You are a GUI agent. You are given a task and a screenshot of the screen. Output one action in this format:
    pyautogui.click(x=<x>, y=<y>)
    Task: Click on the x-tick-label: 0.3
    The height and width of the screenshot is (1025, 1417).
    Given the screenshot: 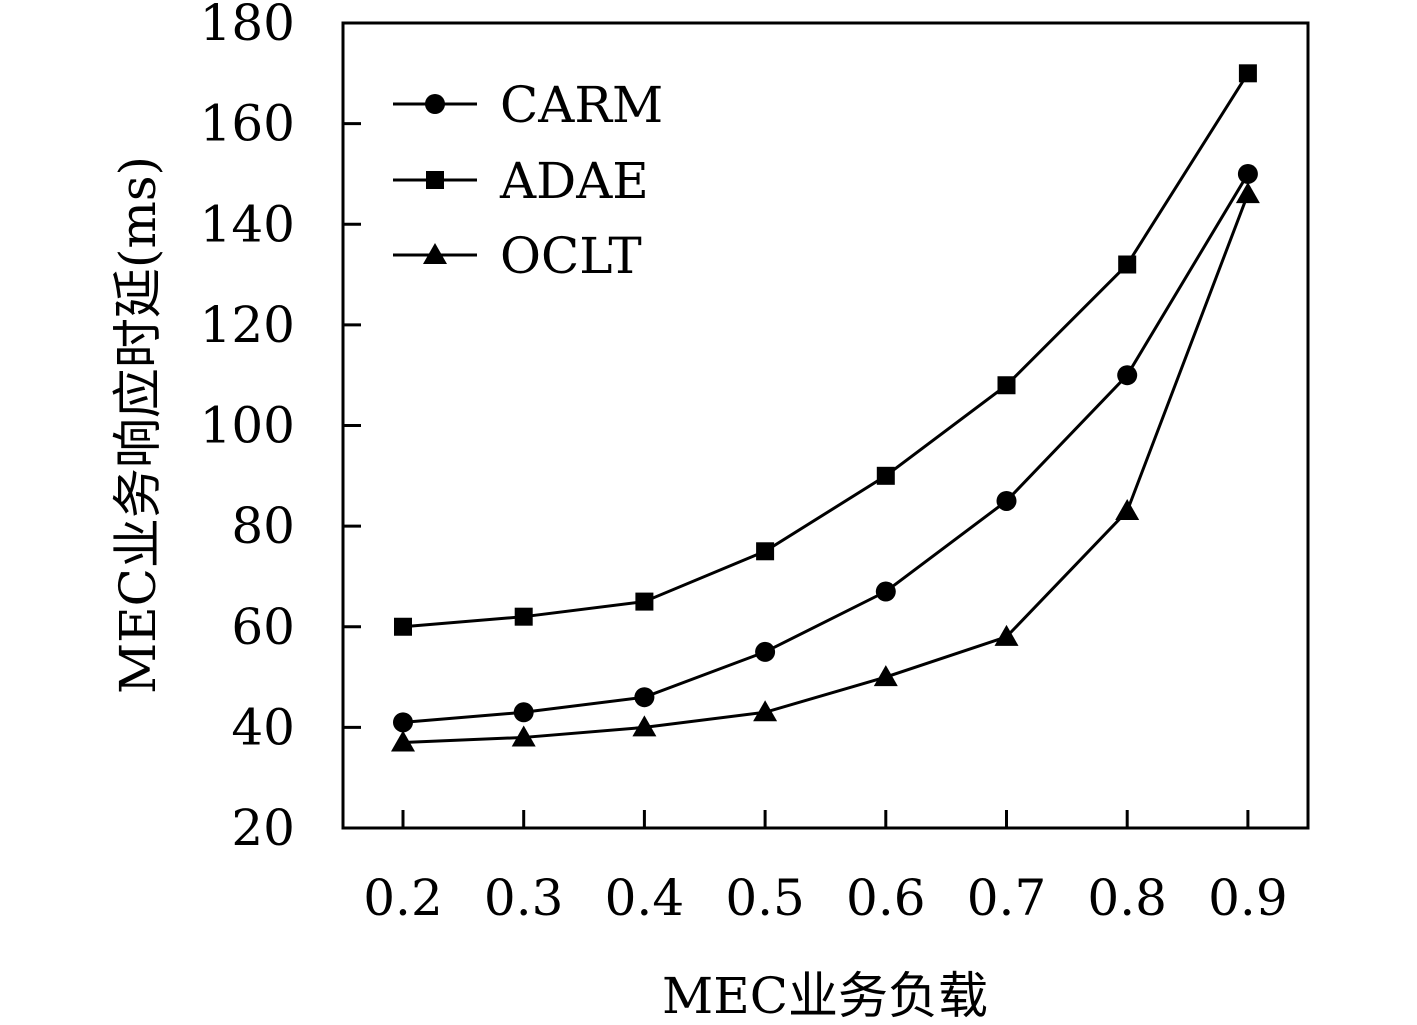 What is the action you would take?
    pyautogui.click(x=524, y=898)
    